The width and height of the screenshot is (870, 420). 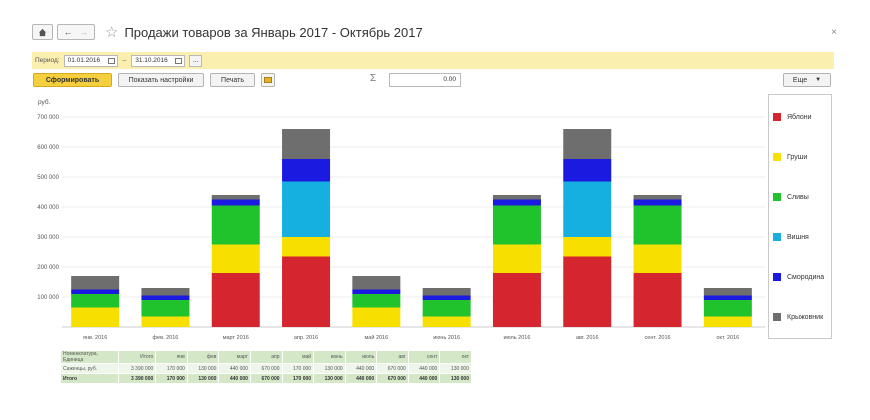 I want to click on y-tick-label: 200 000, so click(x=48, y=268).